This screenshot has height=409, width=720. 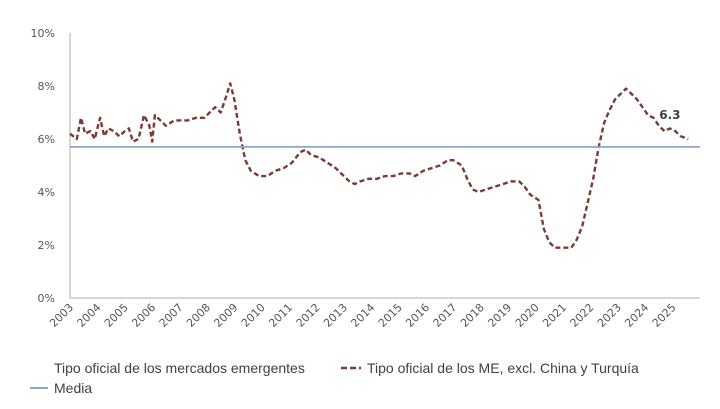 I want to click on x-tick-label: 2019, so click(x=499, y=315).